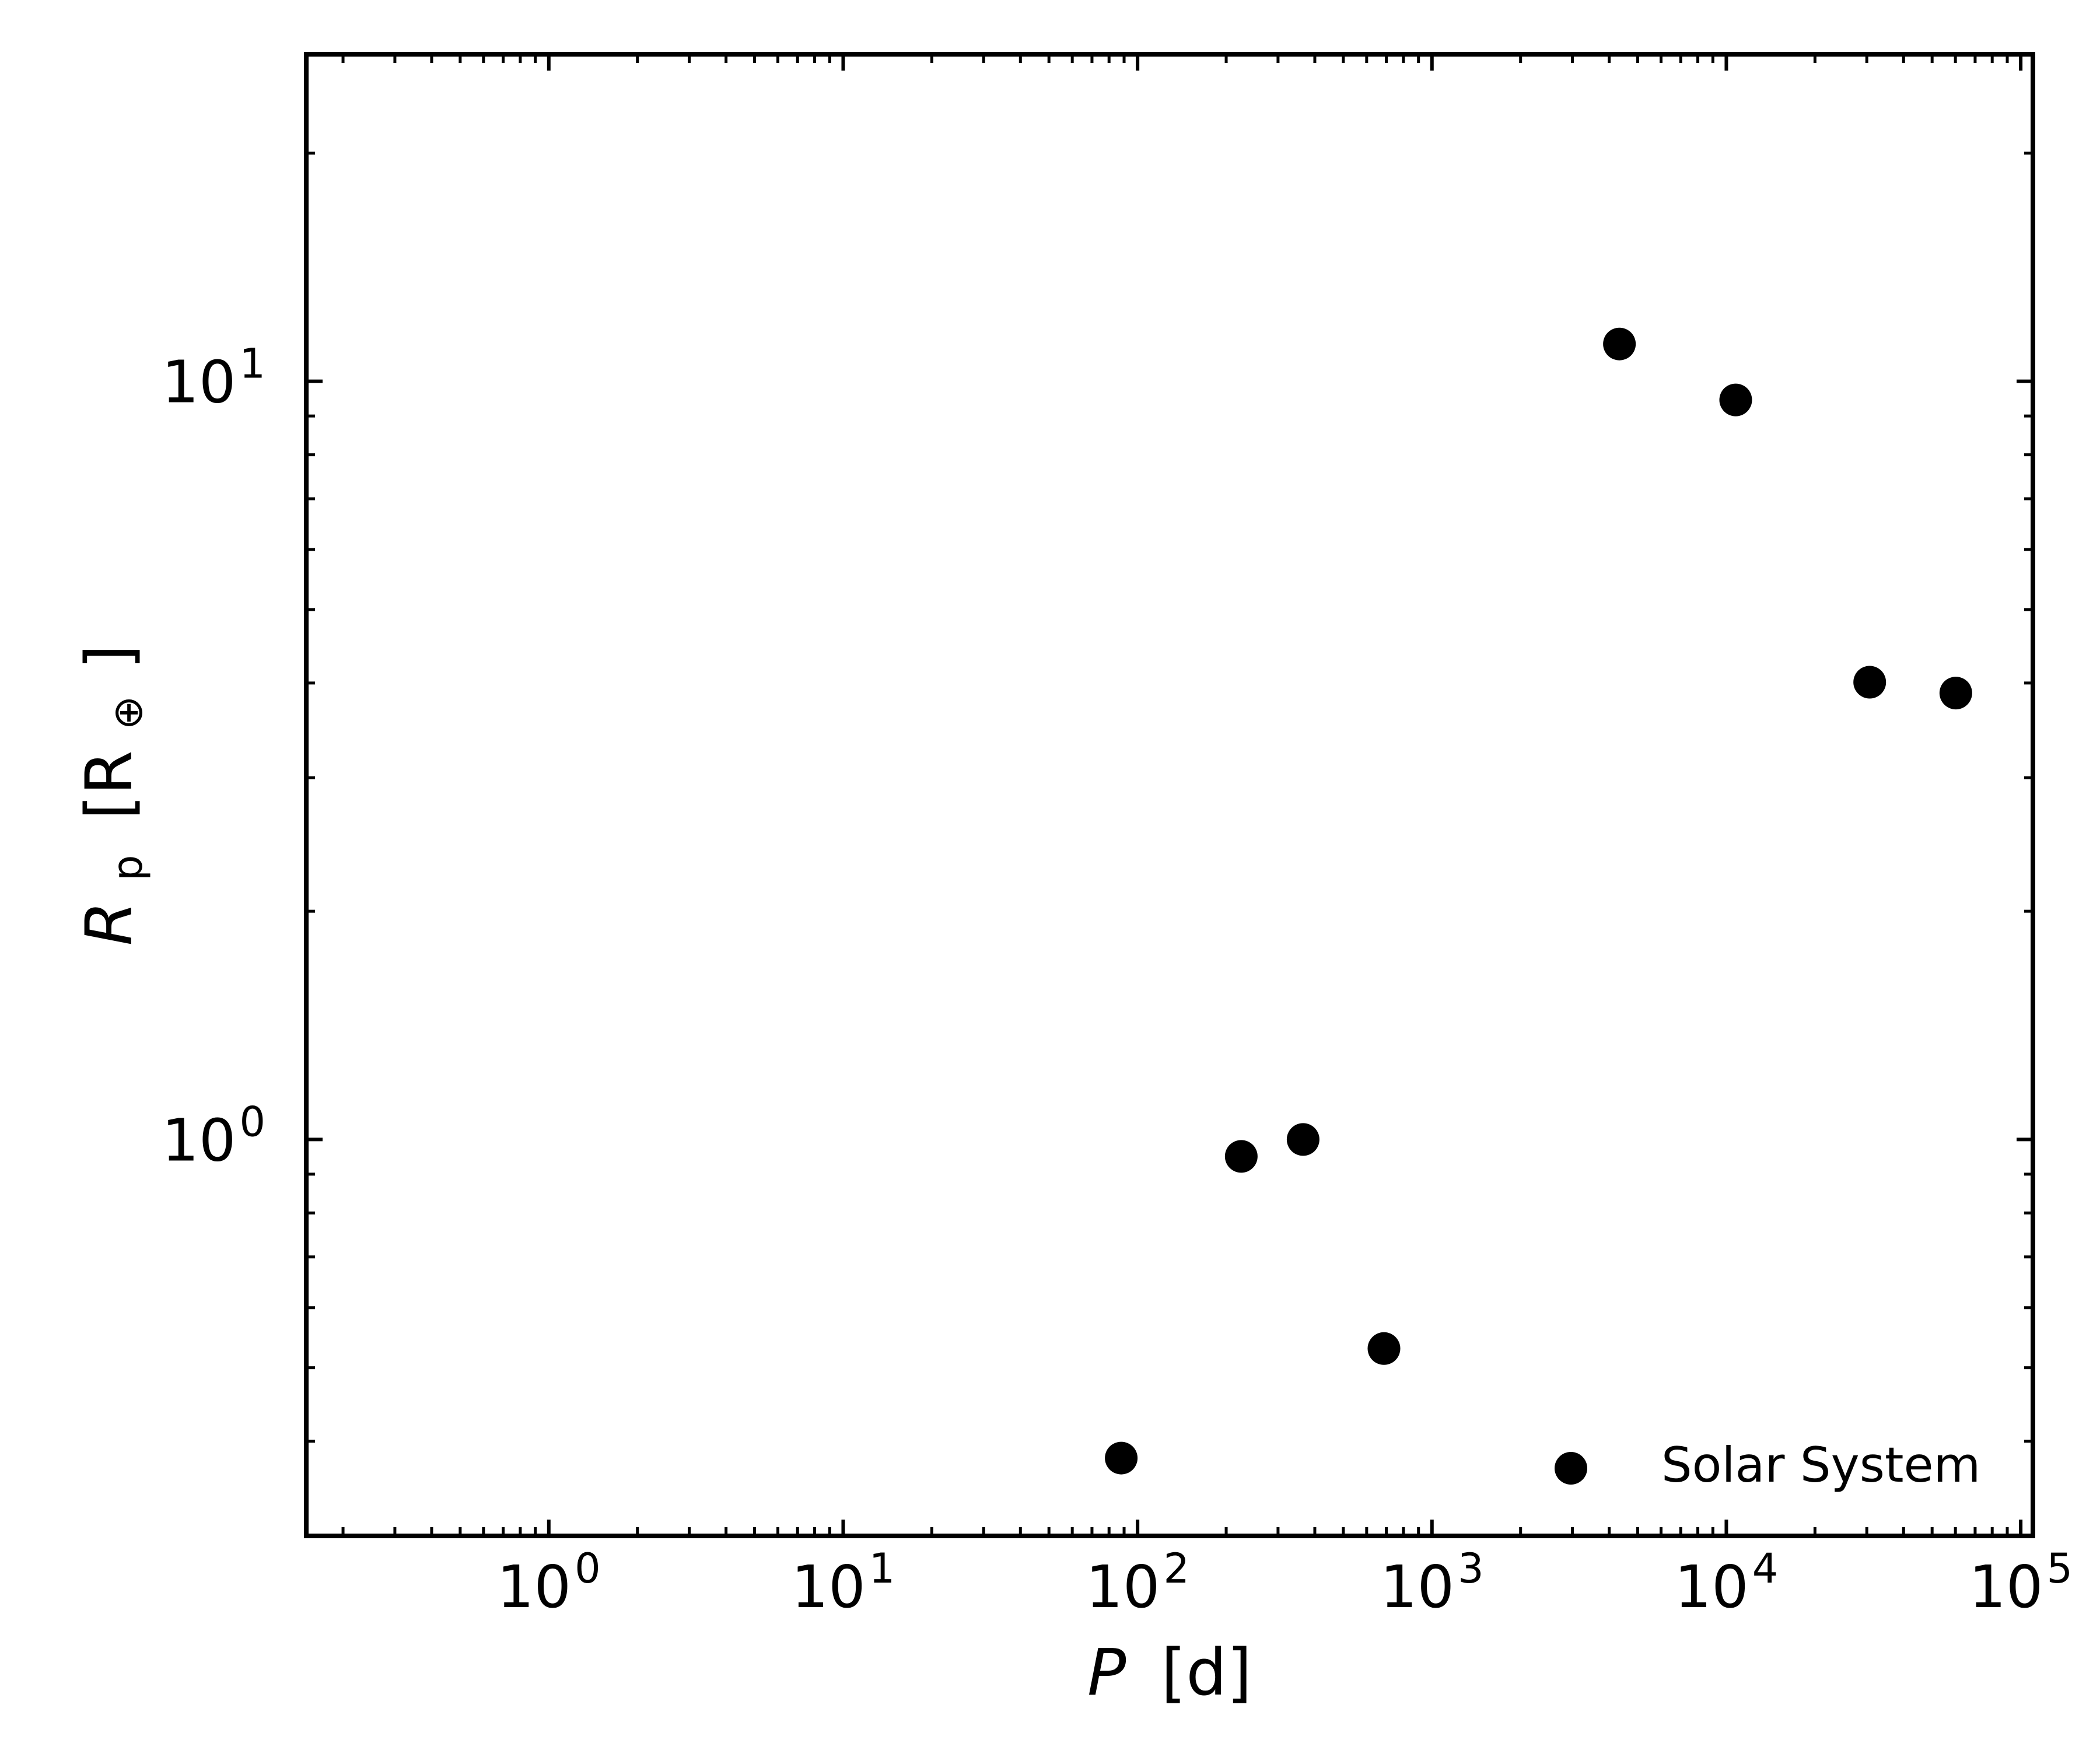 The height and width of the screenshot is (1750, 2100). I want to click on x-axis-title: P [d], so click(1169, 1672).